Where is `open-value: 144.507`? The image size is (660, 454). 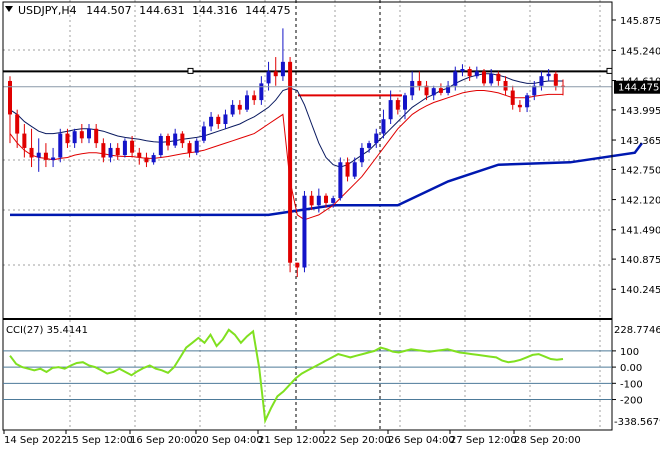 open-value: 144.507 is located at coordinates (109, 10).